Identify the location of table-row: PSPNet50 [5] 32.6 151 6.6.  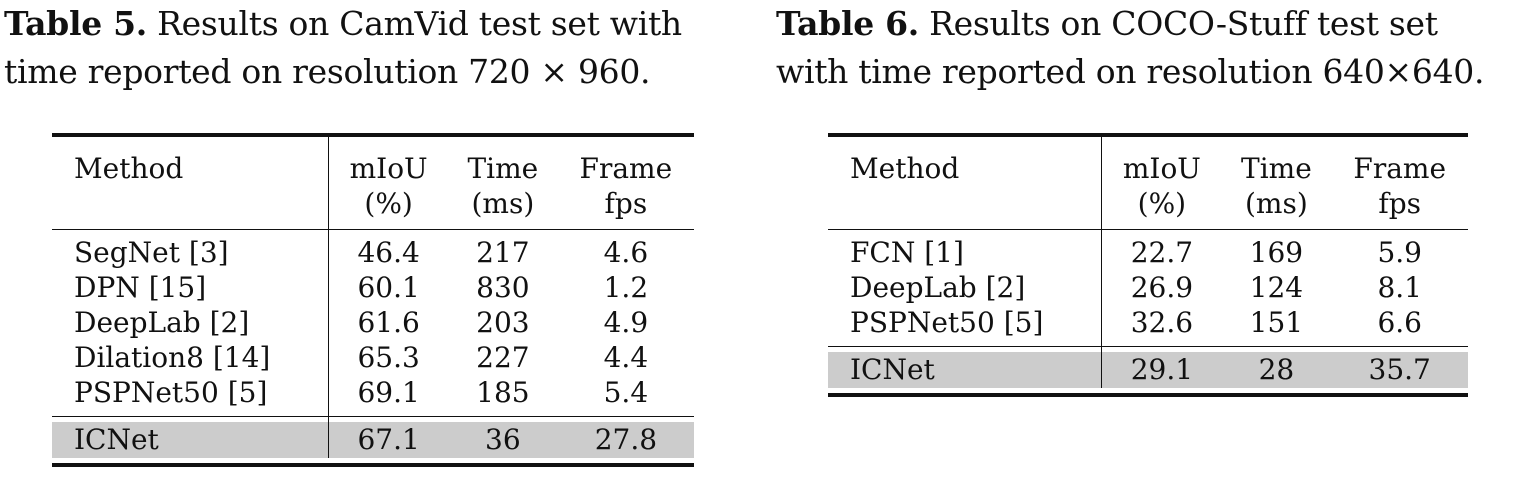
(1148, 322).